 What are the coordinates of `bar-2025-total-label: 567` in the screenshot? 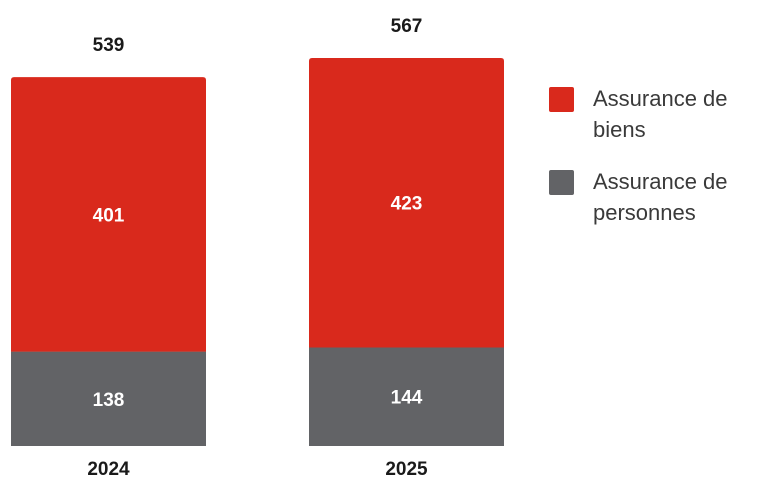 It's located at (407, 26).